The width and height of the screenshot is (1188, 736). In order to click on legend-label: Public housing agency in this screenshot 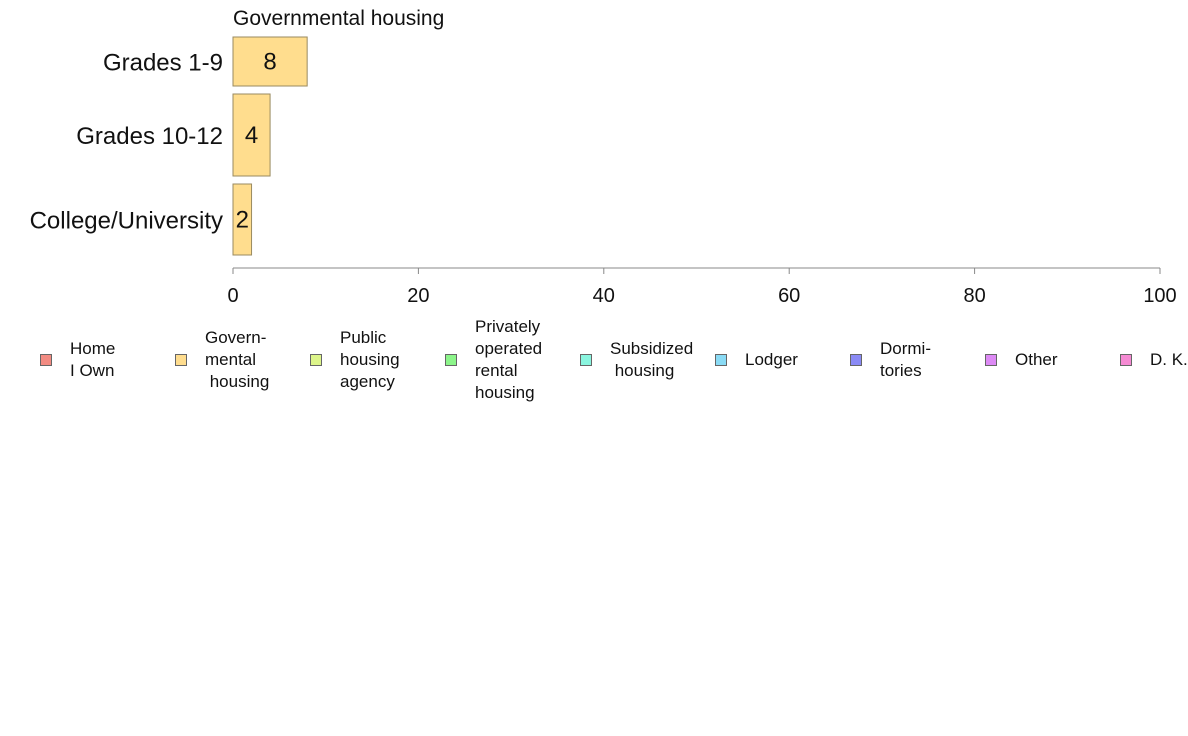, I will do `click(370, 359)`.